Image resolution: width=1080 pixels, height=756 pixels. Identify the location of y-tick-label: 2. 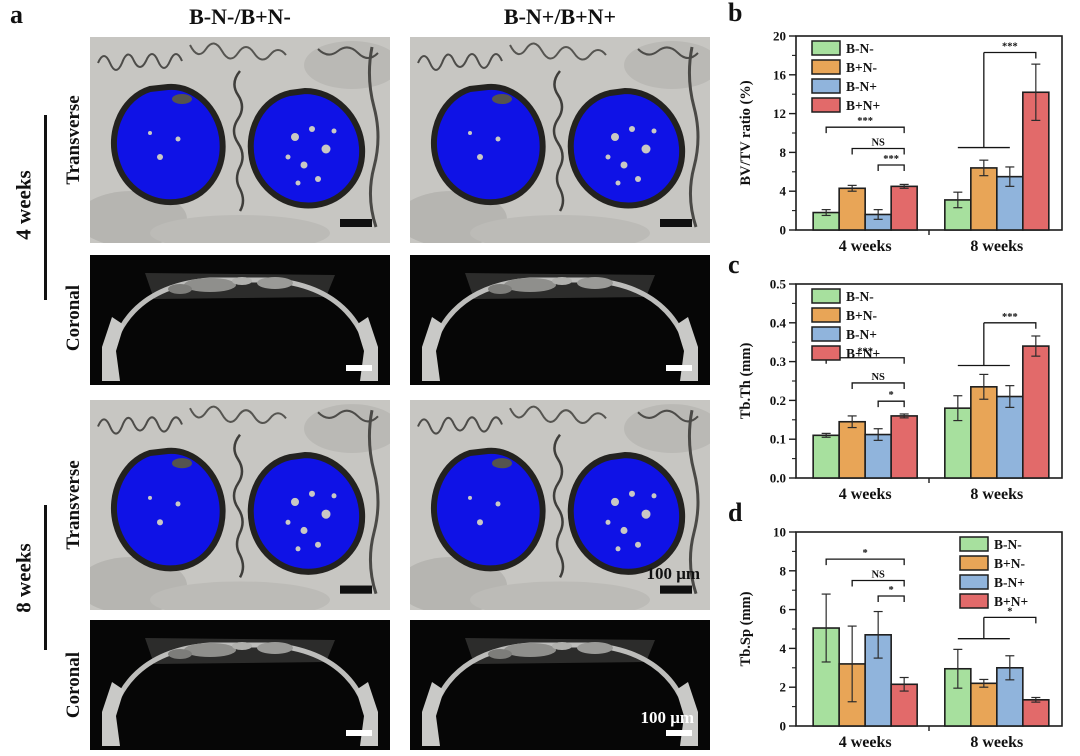
(783, 687).